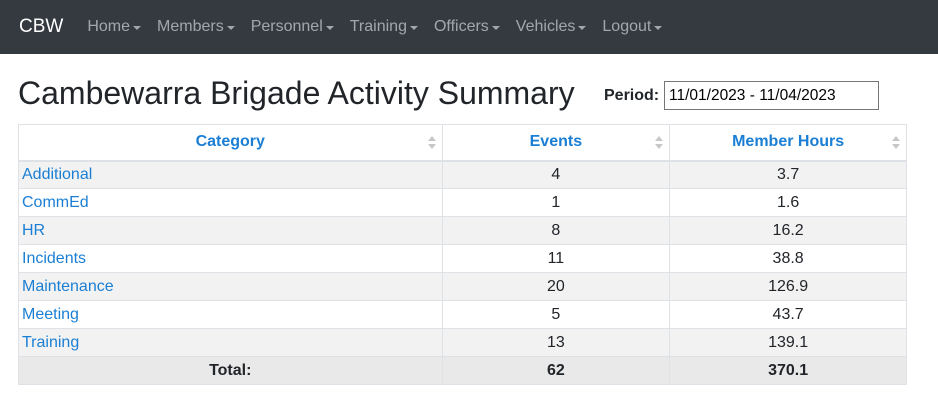 The width and height of the screenshot is (938, 413). I want to click on nav-personnel: Personnel, so click(292, 27).